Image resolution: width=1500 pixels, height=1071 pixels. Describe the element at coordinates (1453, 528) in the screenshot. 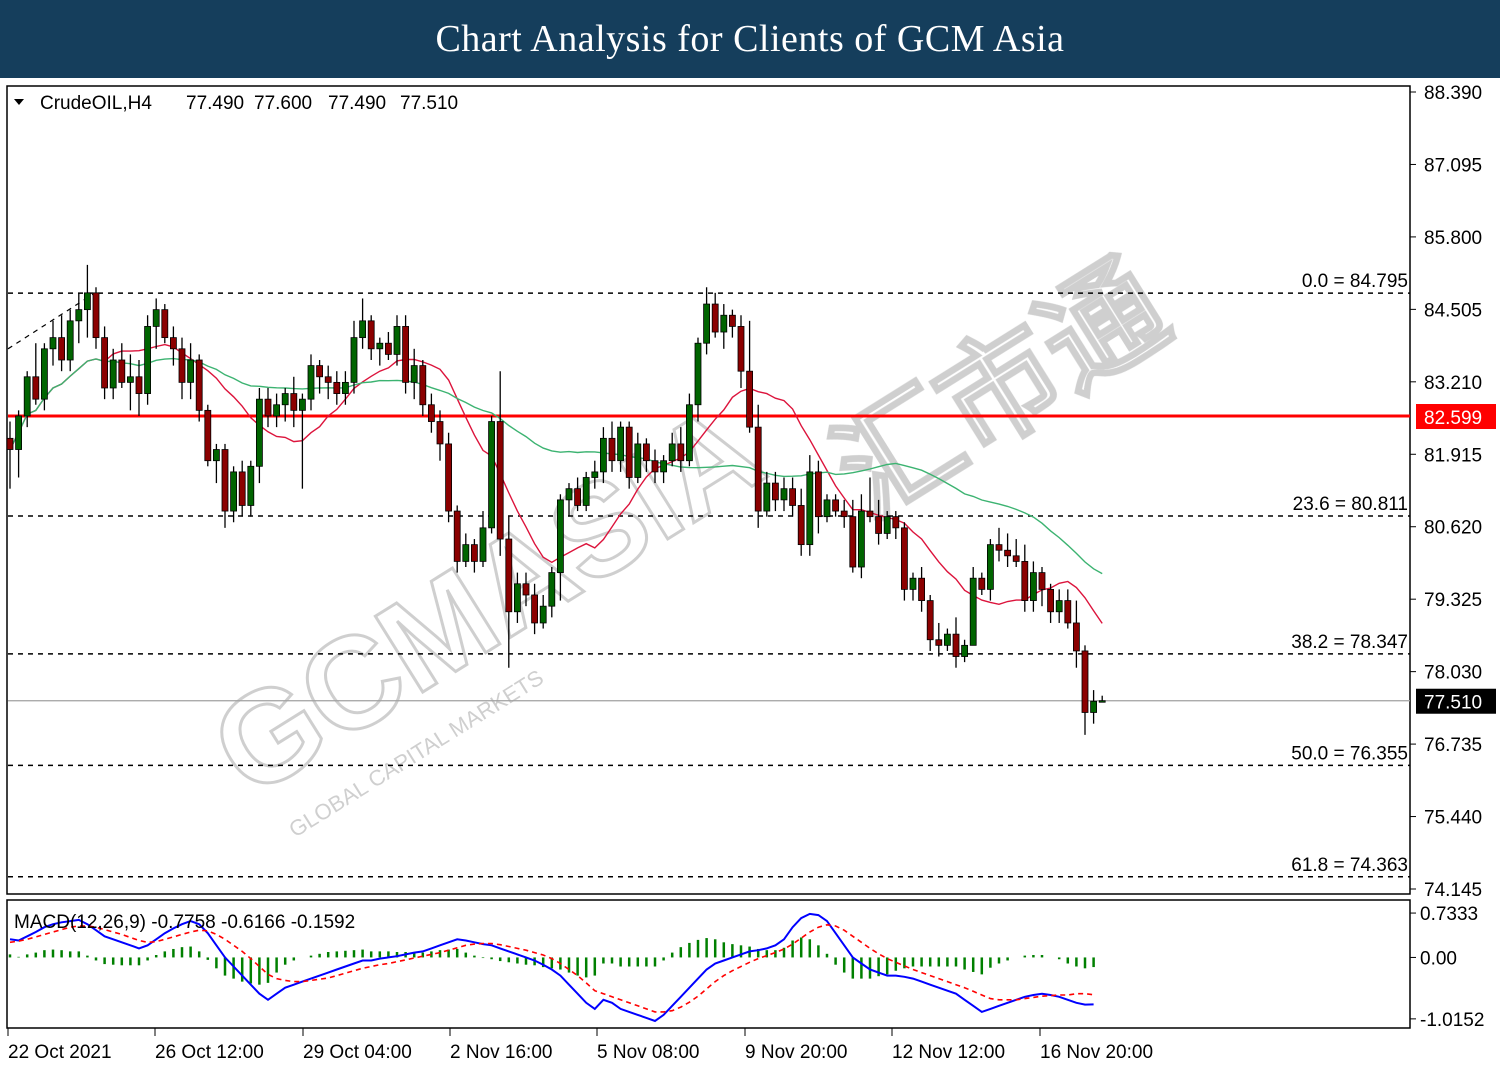

I see `y-tick-label: 80.620` at that location.